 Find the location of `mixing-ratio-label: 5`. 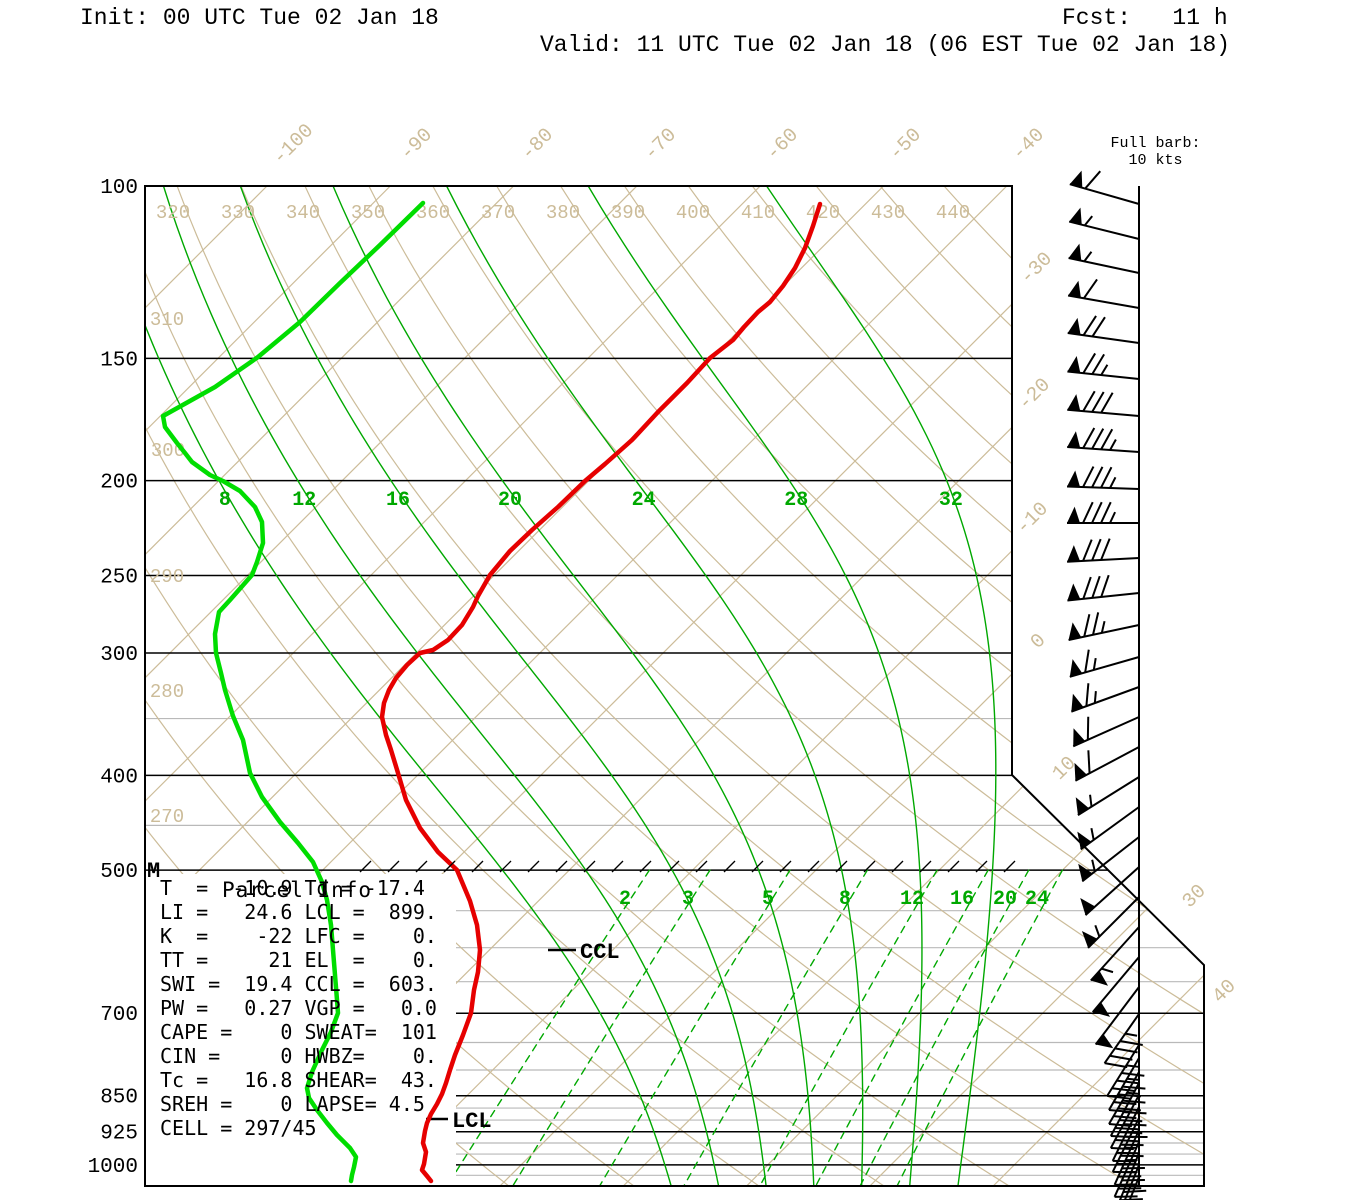

mixing-ratio-label: 5 is located at coordinates (768, 899).